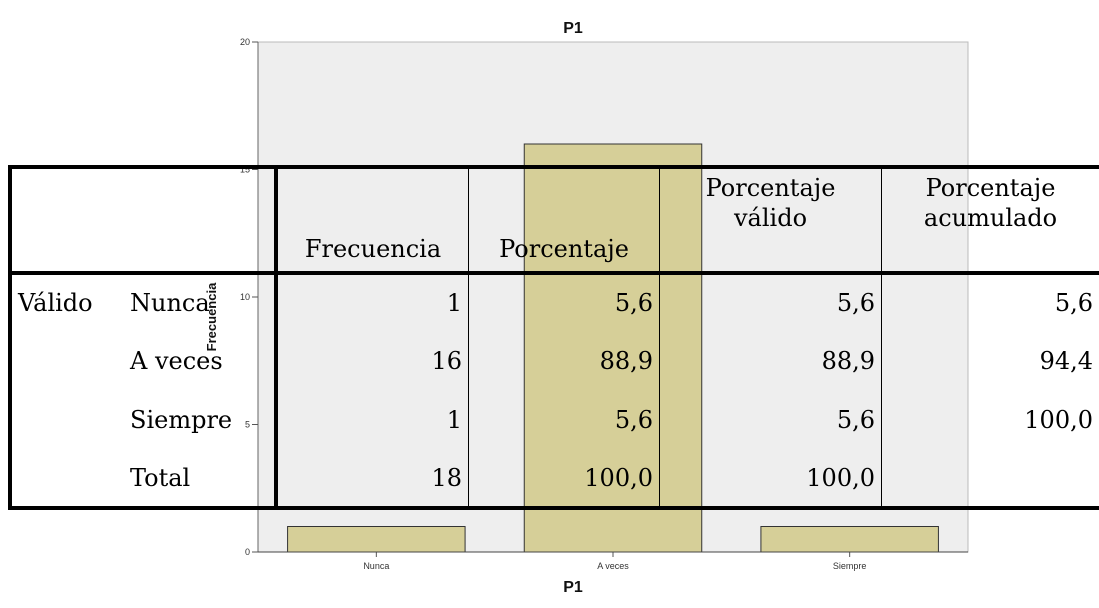  What do you see at coordinates (372, 220) in the screenshot?
I see `header-frecuencia: Frecuencia` at bounding box center [372, 220].